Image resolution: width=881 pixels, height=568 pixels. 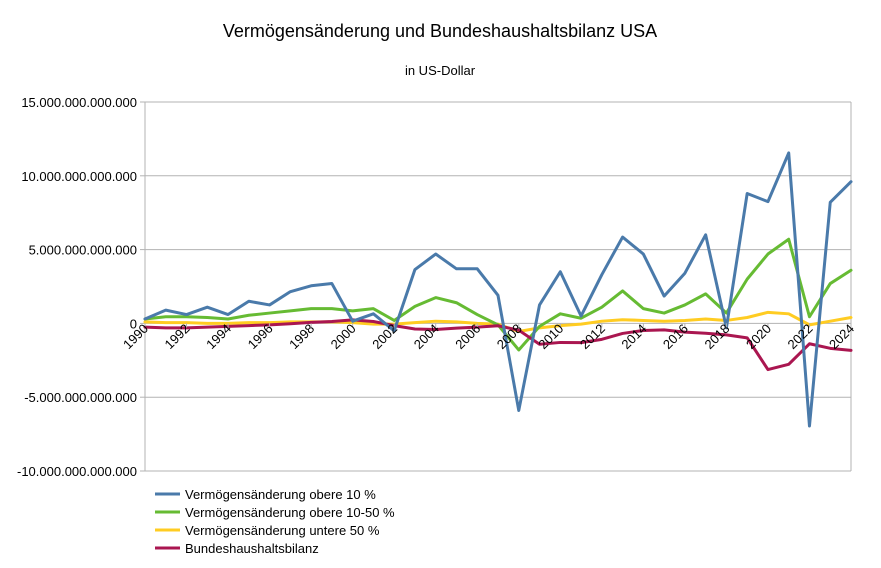 I want to click on x-tick-label: 2000, so click(x=343, y=336).